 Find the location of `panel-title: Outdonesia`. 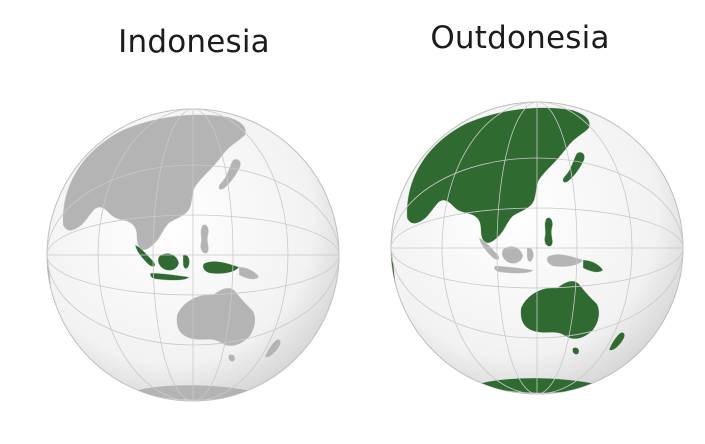

panel-title: Outdonesia is located at coordinates (520, 38).